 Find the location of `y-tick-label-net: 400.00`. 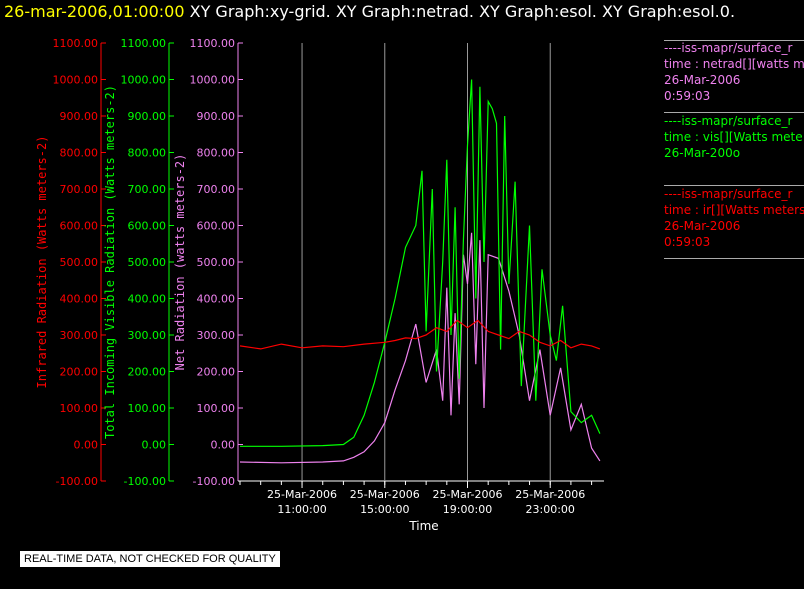

y-tick-label-net: 400.00 is located at coordinates (216, 299).